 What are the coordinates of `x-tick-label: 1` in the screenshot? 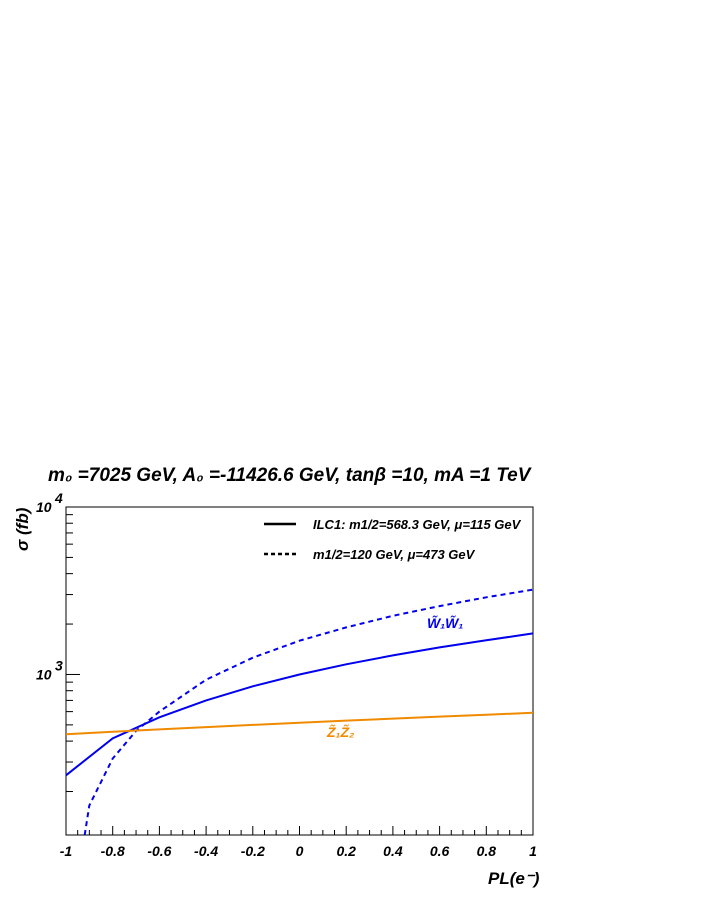 It's located at (533, 851).